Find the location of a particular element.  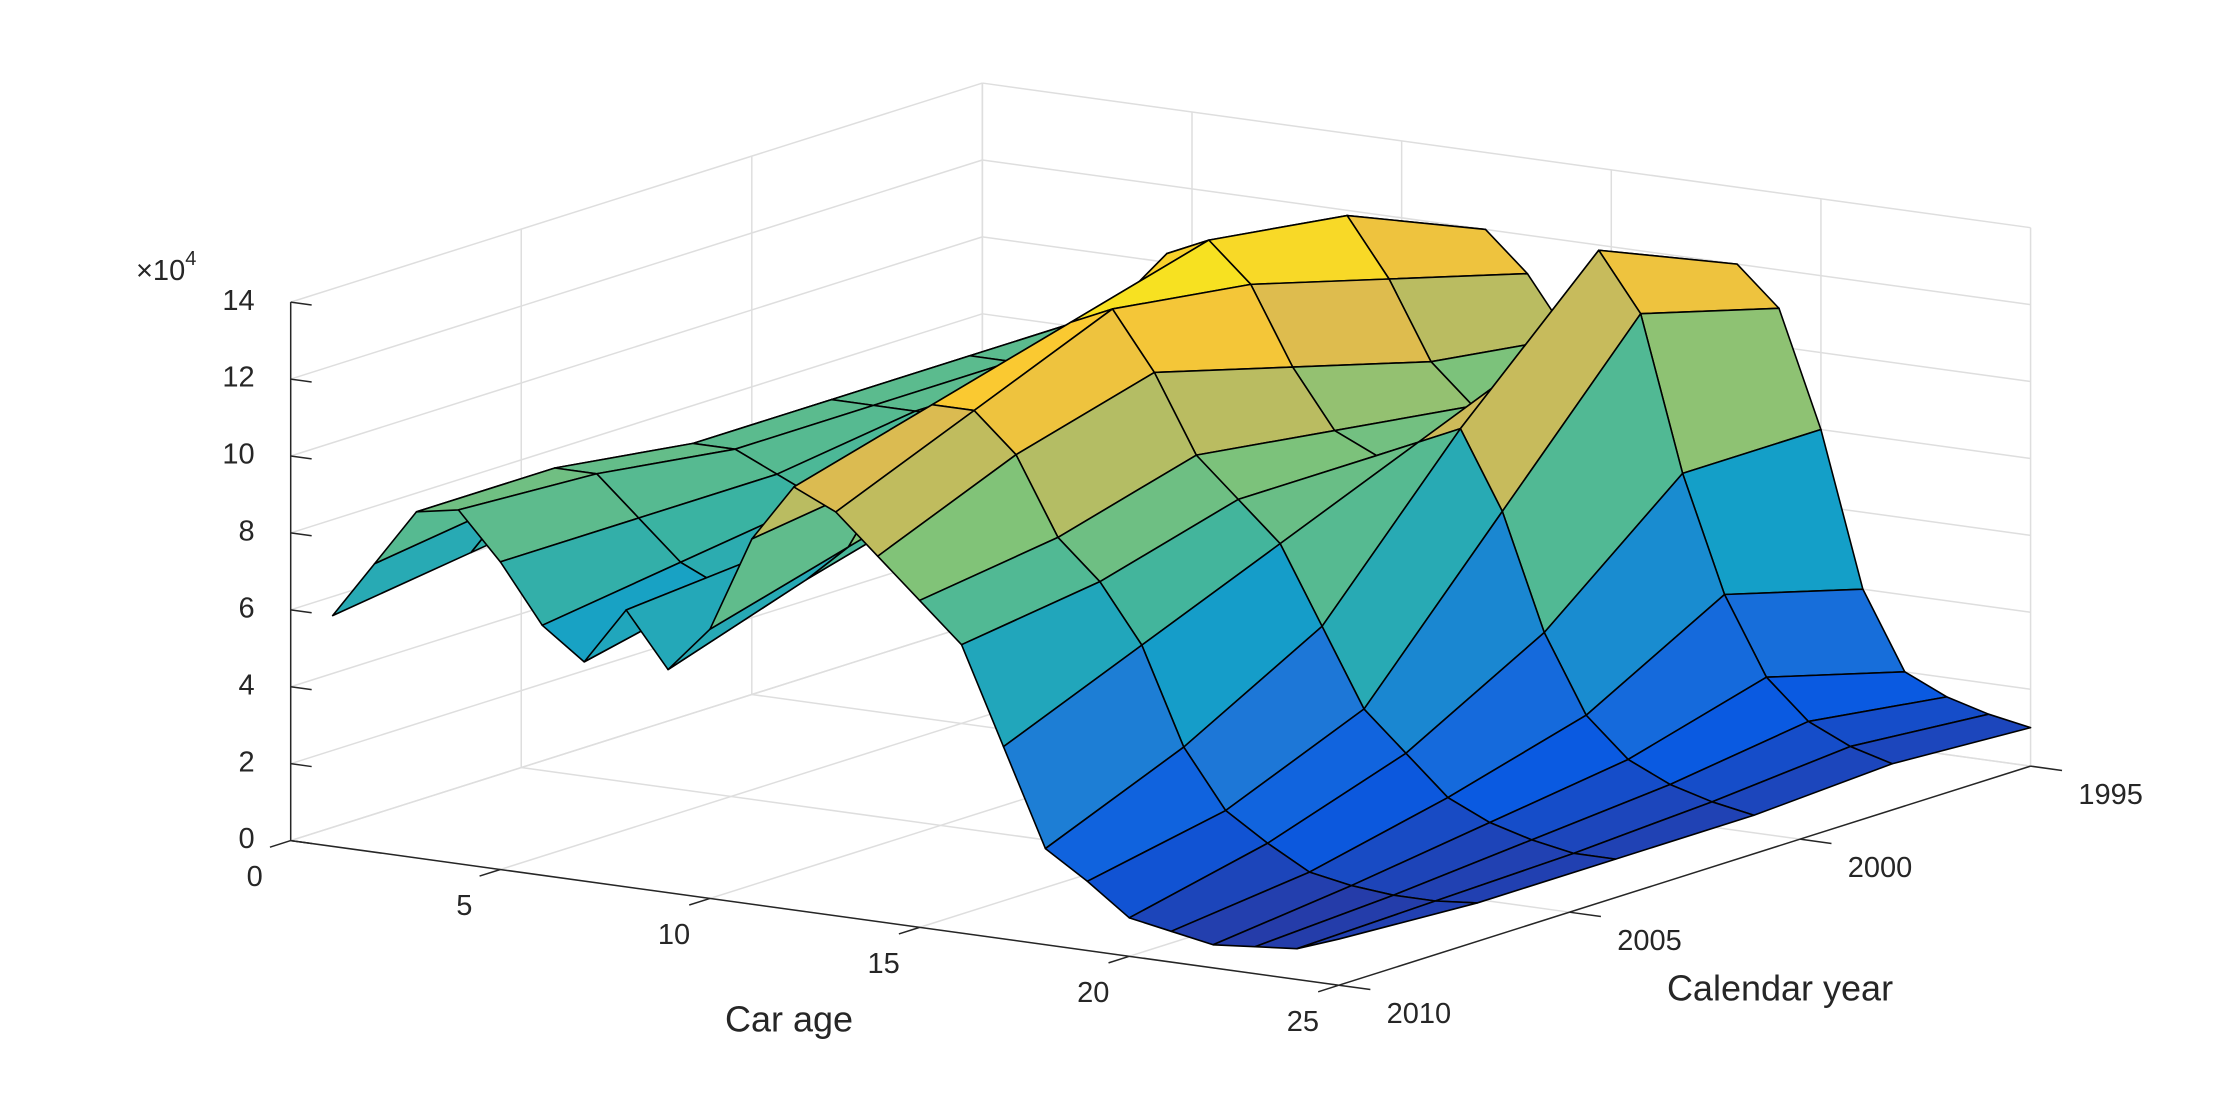

x-tick-label: 0 is located at coordinates (255, 877).